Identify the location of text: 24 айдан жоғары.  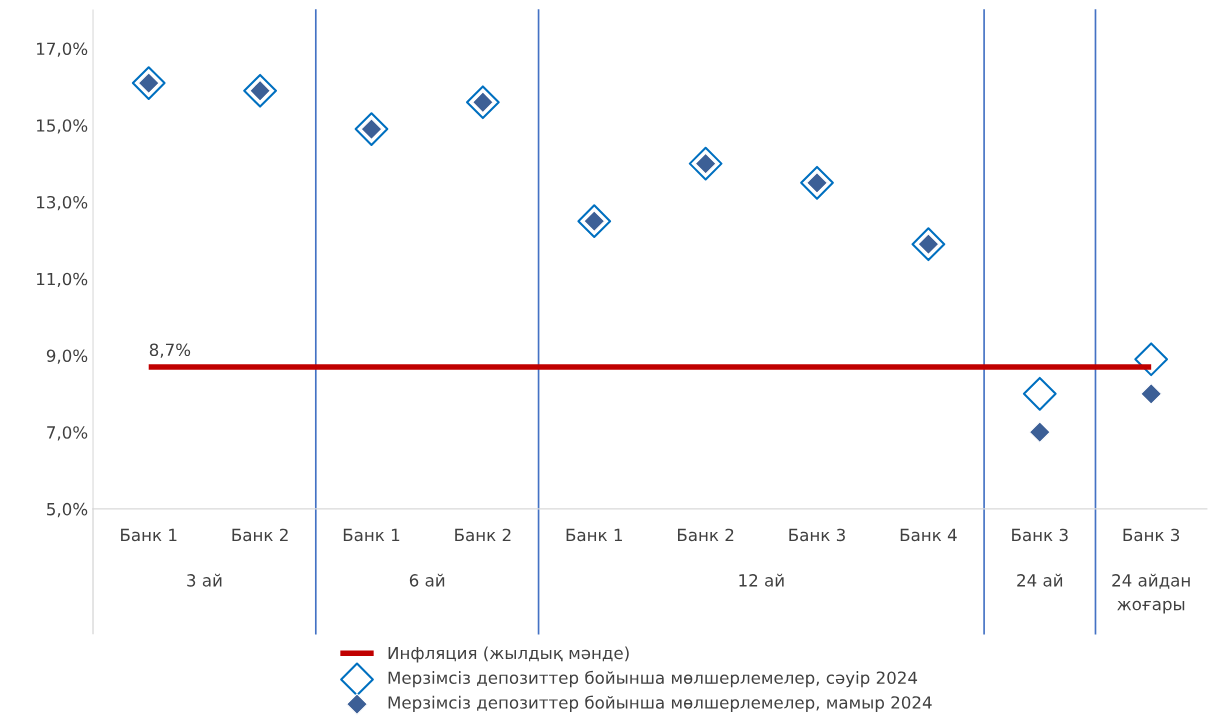
(1151, 593).